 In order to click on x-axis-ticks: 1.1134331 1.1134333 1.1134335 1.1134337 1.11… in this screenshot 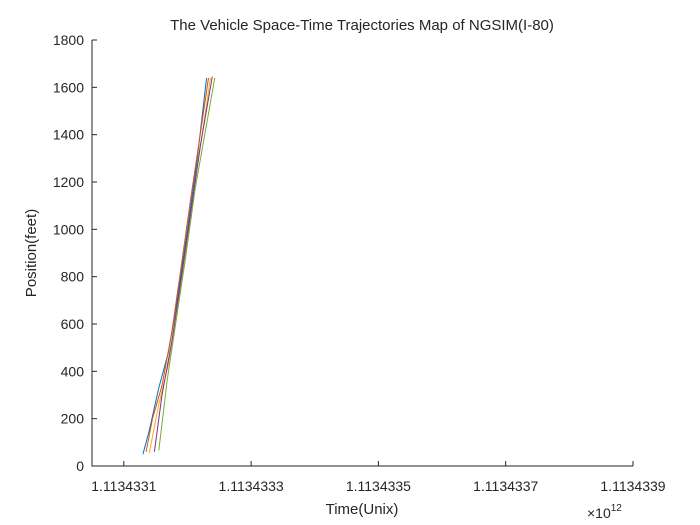, I will do `click(378, 477)`.